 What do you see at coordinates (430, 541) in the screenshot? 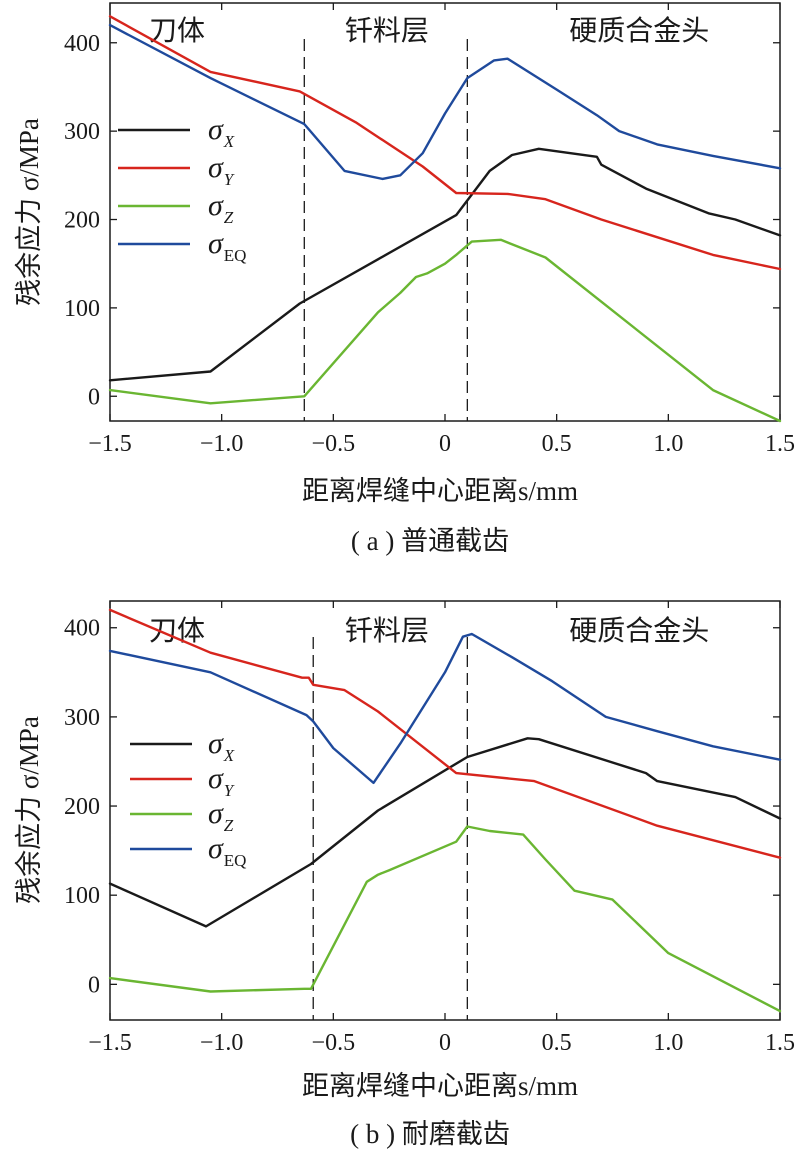
I see `panel-caption: ( a ) 普通截齿` at bounding box center [430, 541].